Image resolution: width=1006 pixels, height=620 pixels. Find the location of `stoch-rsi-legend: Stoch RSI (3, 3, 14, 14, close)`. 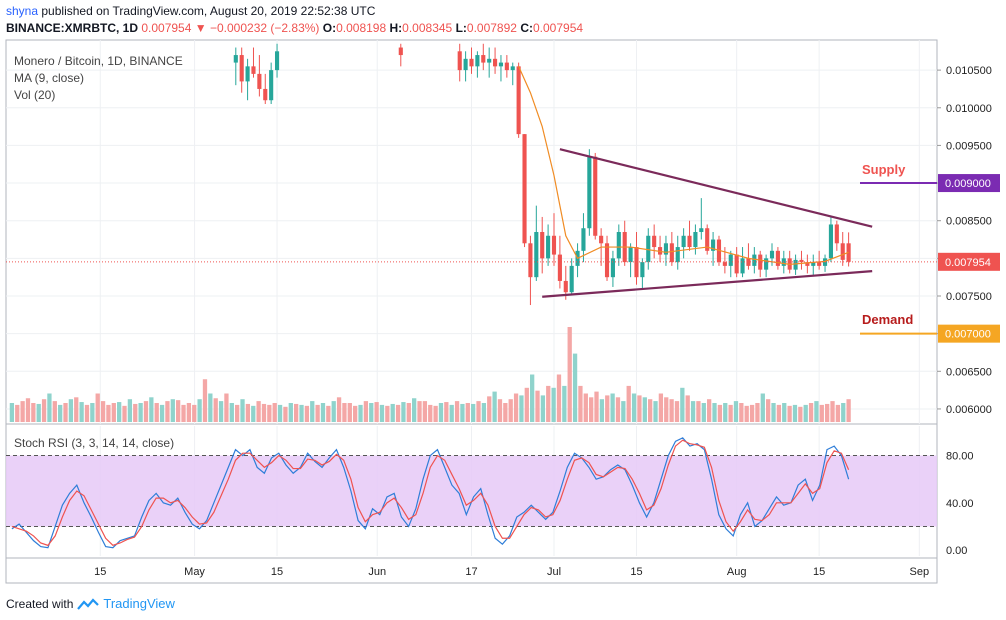

stoch-rsi-legend: Stoch RSI (3, 3, 14, 14, close) is located at coordinates (94, 443).